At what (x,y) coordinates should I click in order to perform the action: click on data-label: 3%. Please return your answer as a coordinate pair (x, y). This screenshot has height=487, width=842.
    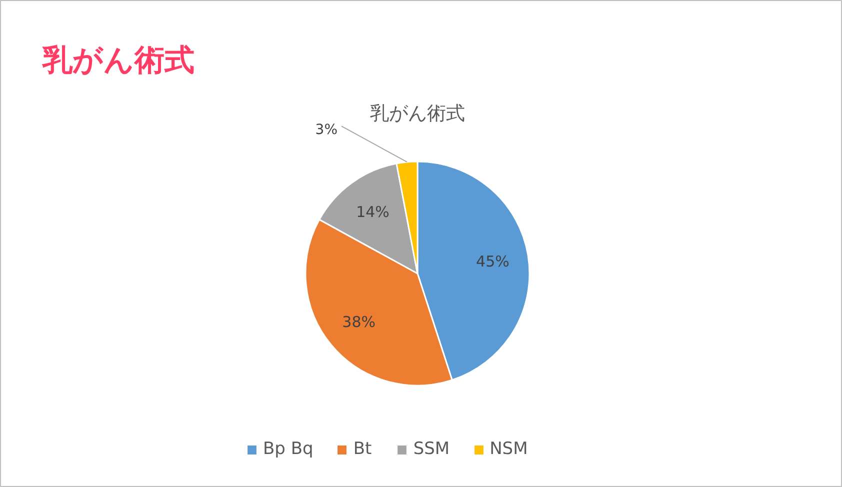
    Looking at the image, I should click on (326, 130).